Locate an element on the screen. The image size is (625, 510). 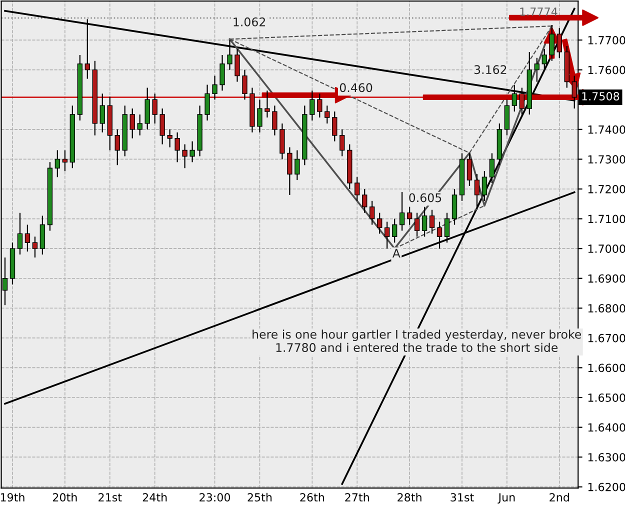
y-tick-label: 1.6500 is located at coordinates (606, 397).